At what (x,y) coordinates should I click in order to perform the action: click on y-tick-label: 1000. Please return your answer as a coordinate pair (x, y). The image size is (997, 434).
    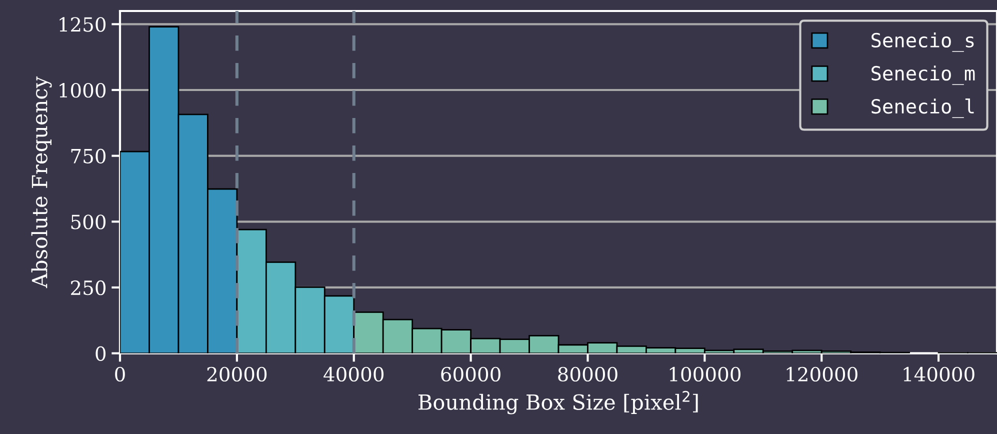
    Looking at the image, I should click on (83, 90).